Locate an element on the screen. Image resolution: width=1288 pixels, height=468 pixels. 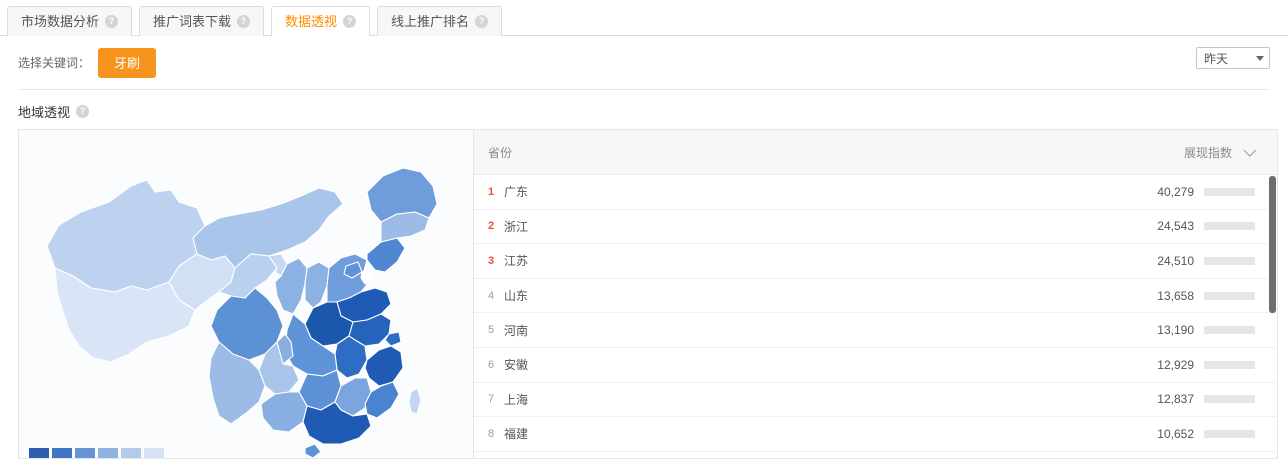
table-row: 5 河南 13,190 is located at coordinates (875, 330).